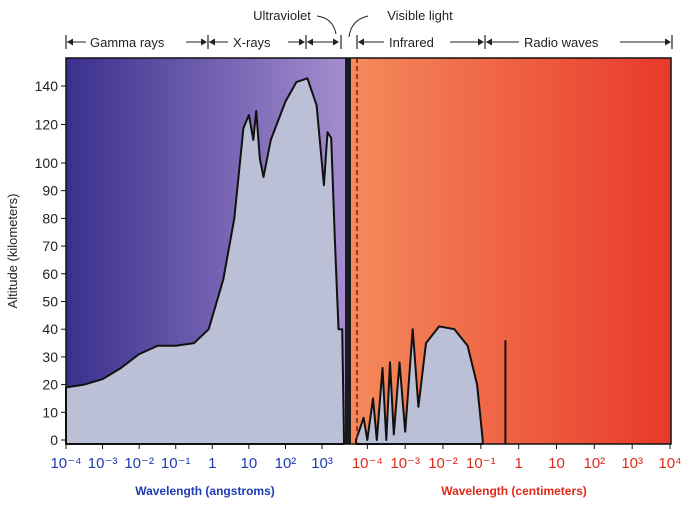 The height and width of the screenshot is (509, 688). I want to click on ultraviolet-leader, so click(326, 25).